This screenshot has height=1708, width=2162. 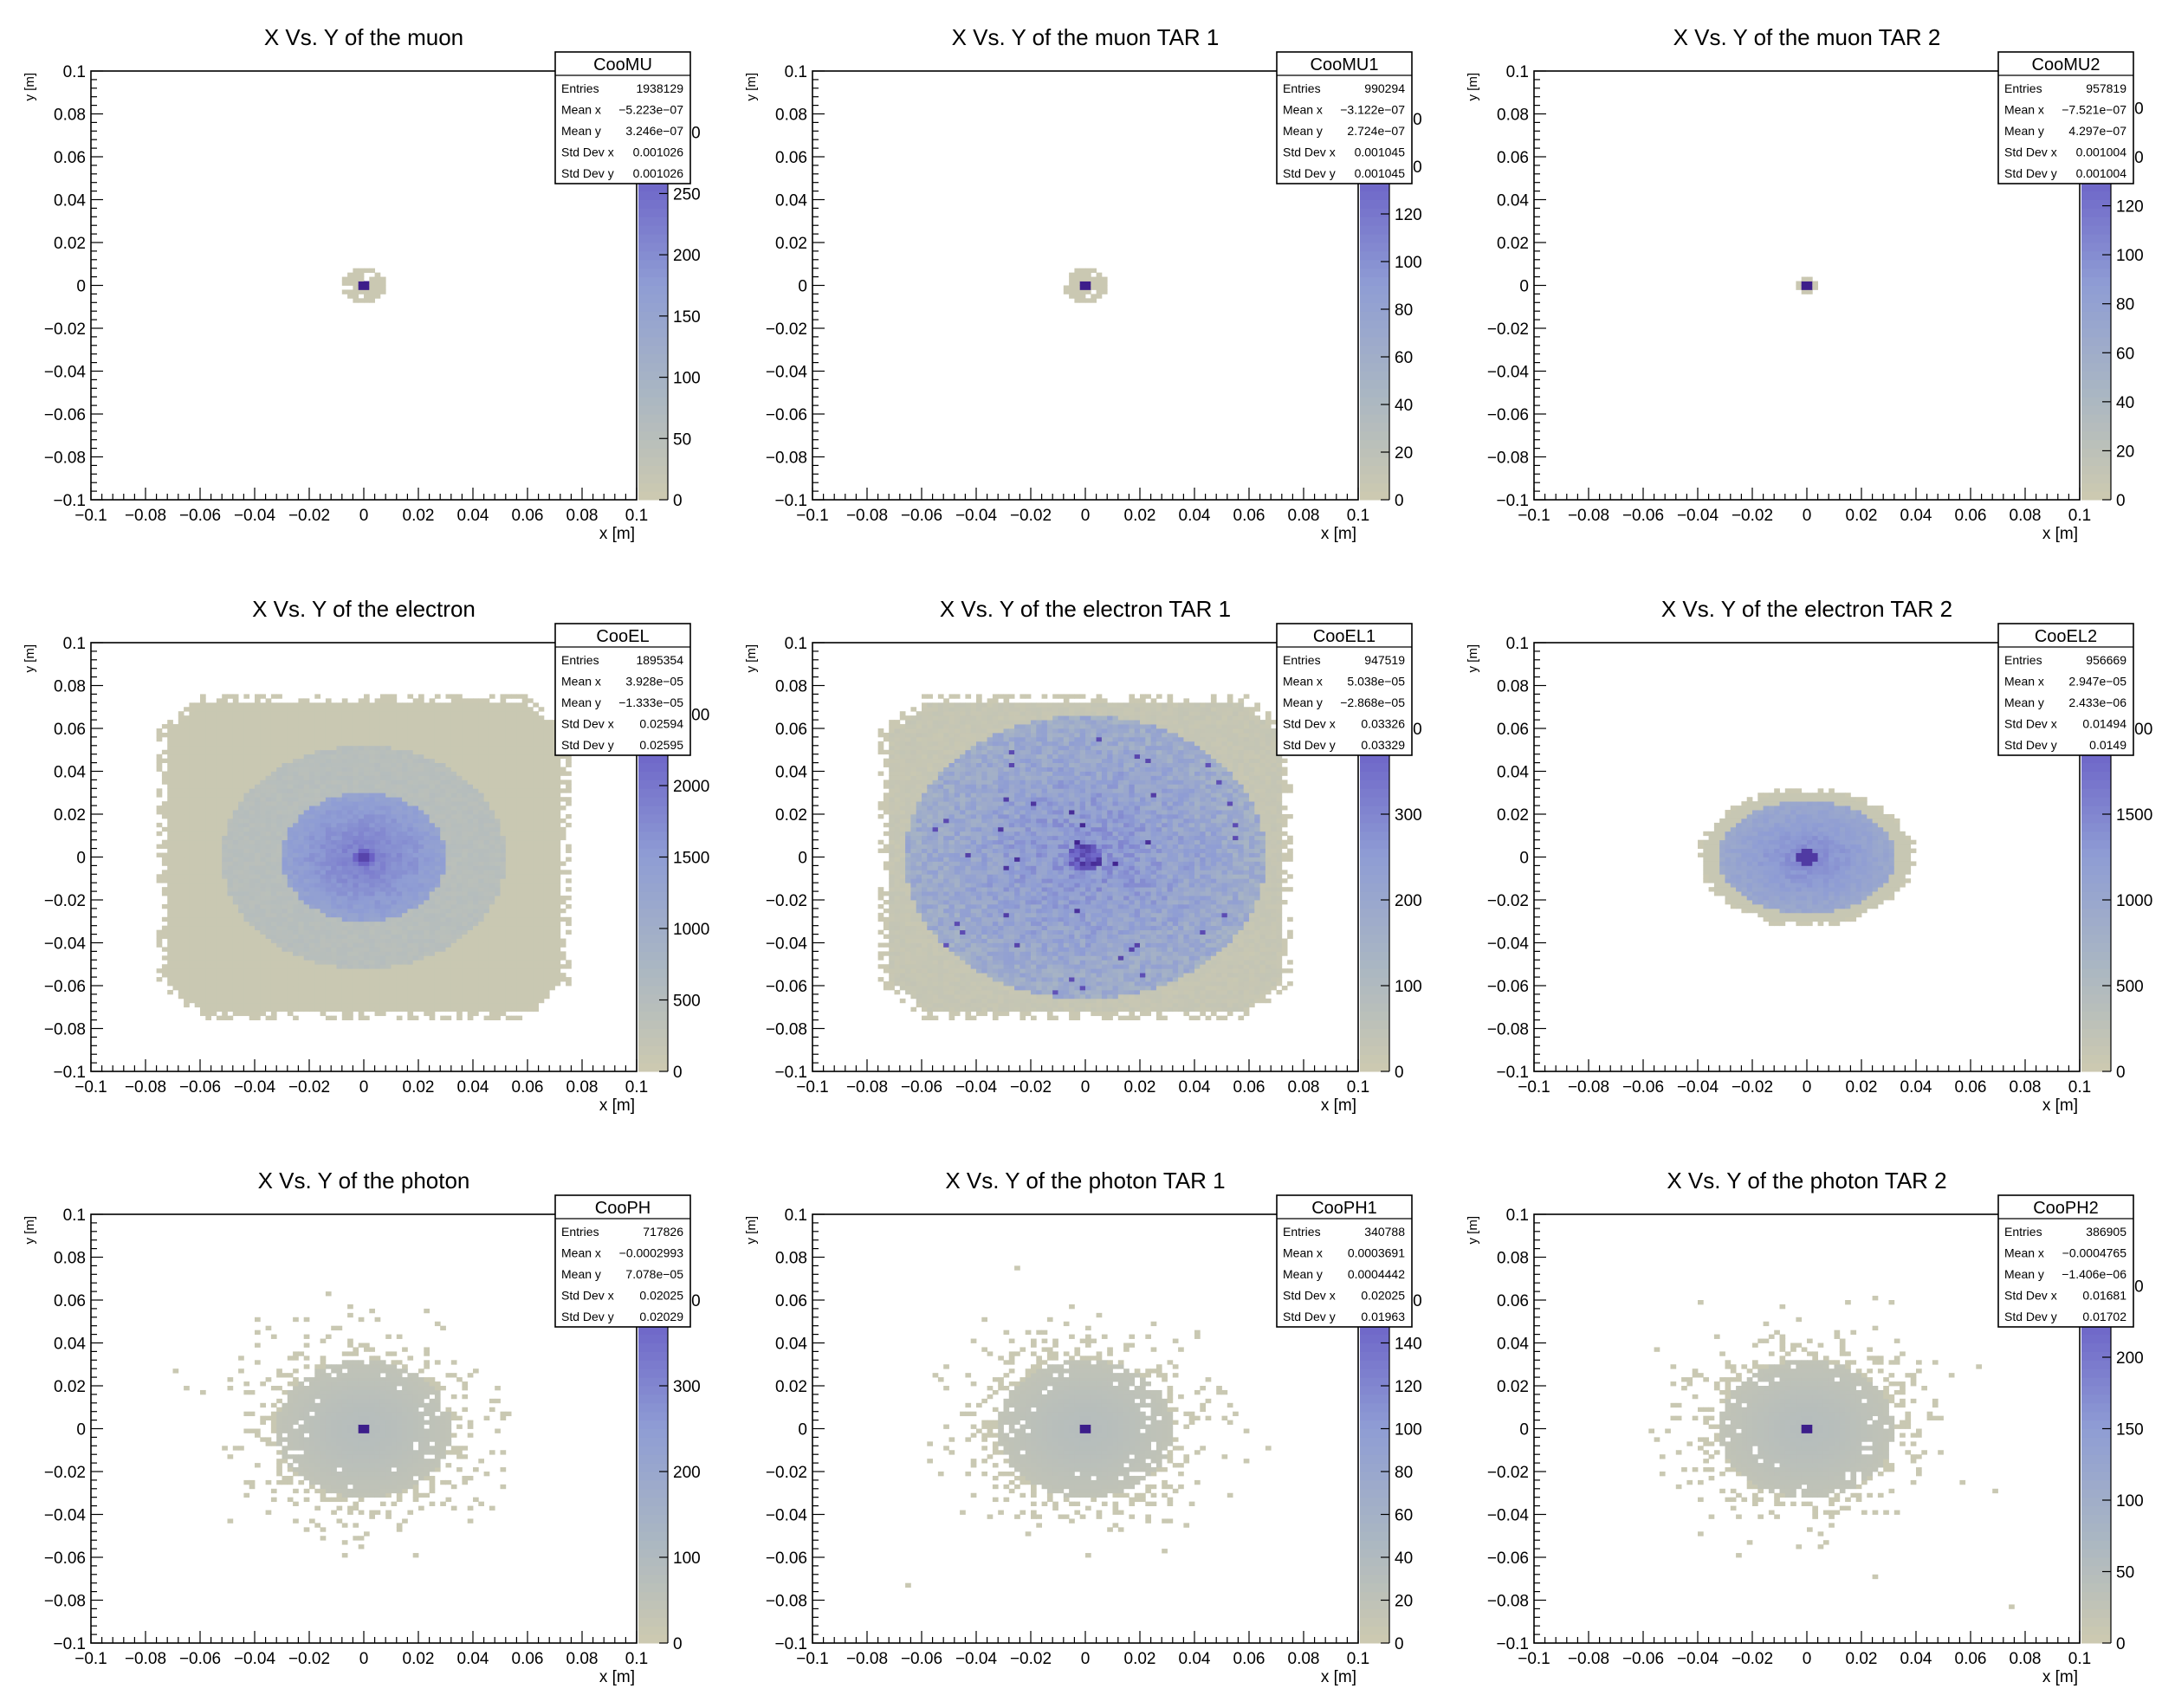 I want to click on y-axis-label: y [m], so click(x=30, y=87).